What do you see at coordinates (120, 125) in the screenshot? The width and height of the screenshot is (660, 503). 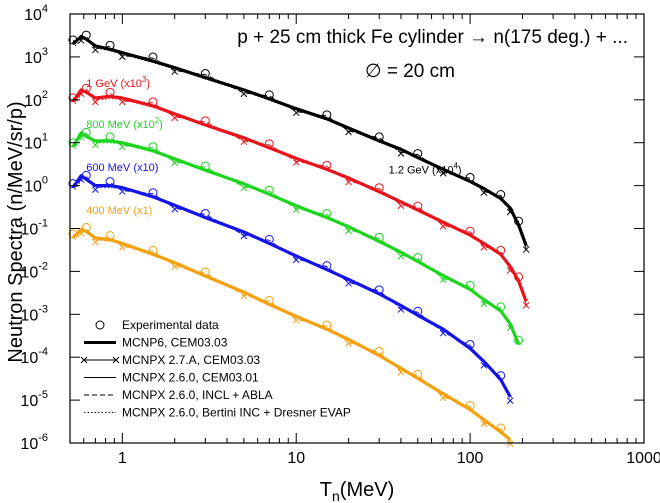 I see `series-label-text: 800 MeV (x10` at bounding box center [120, 125].